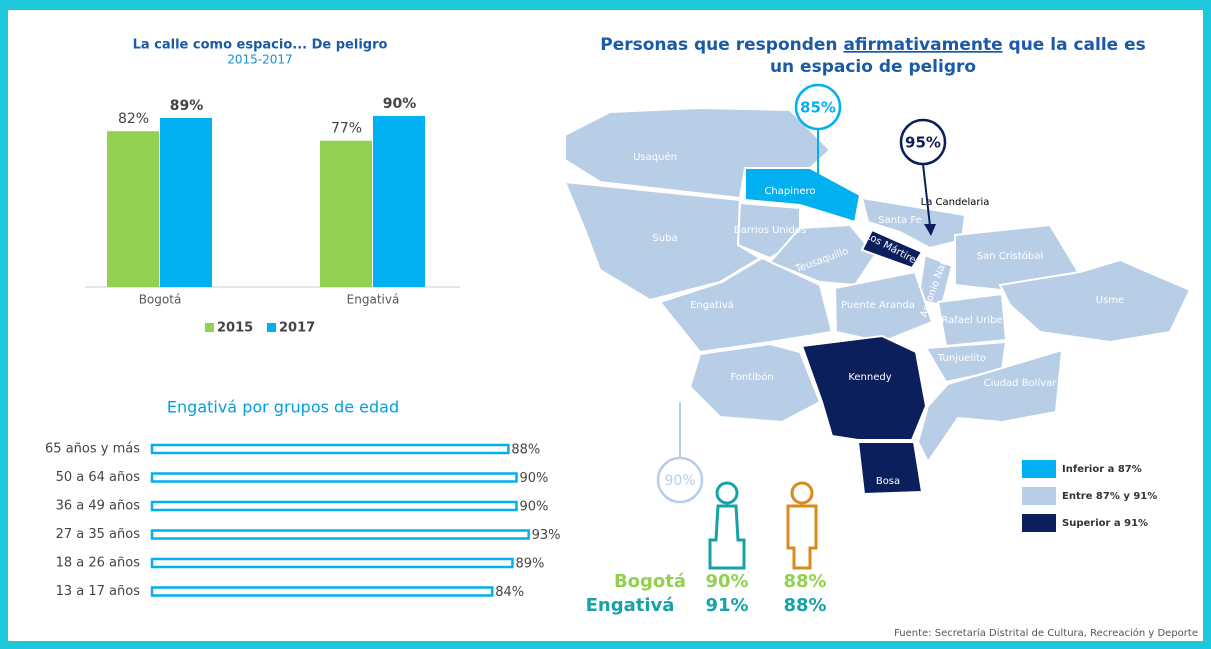  What do you see at coordinates (650, 581) in the screenshot?
I see `row-label: Bogotá` at bounding box center [650, 581].